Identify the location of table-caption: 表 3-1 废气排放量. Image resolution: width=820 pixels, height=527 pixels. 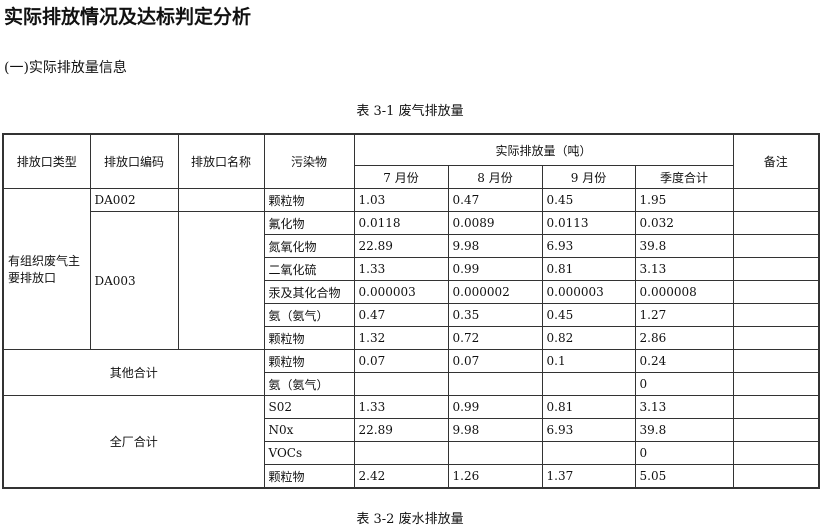
(410, 111).